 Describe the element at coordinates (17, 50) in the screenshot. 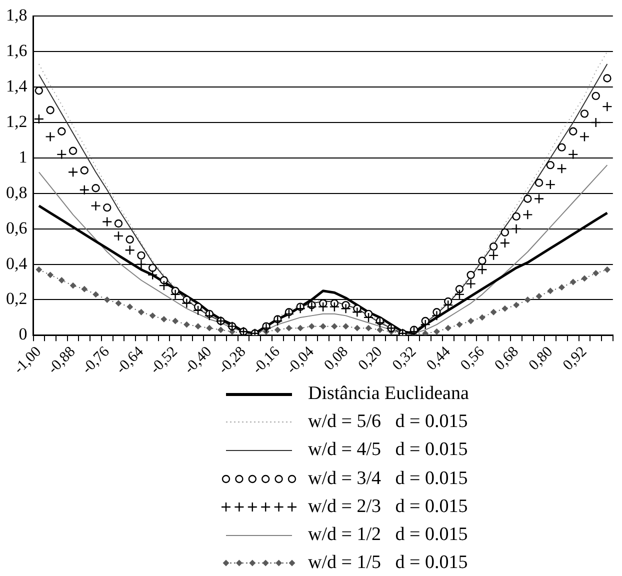

I see `y-tick-label: 1,6` at that location.